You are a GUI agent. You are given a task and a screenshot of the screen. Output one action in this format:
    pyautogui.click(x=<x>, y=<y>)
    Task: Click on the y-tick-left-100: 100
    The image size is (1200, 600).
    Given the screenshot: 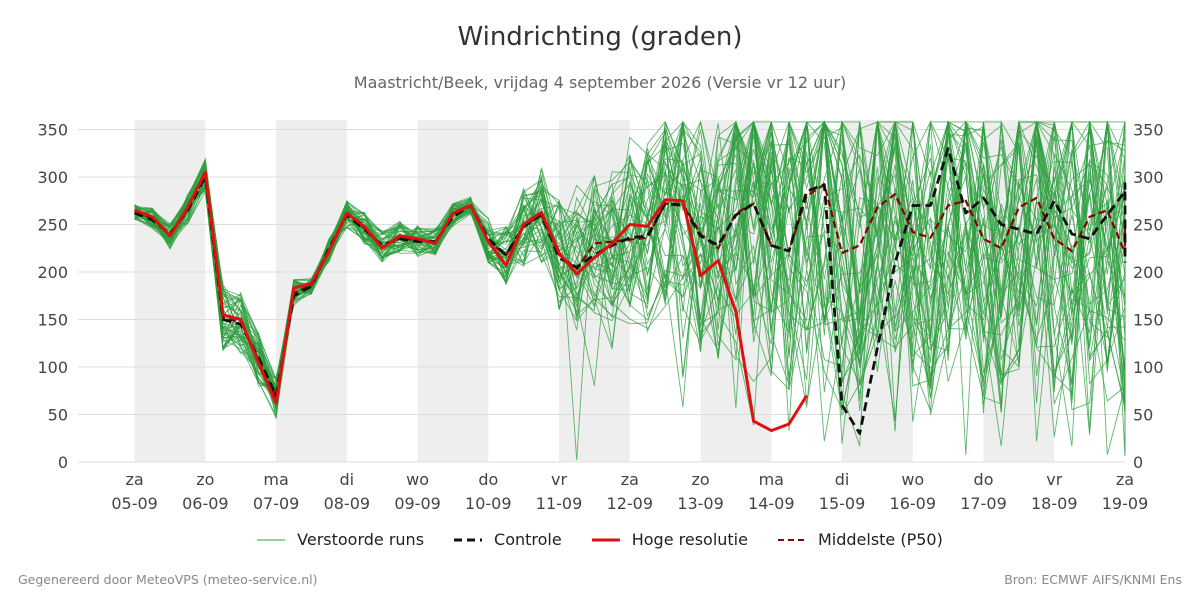 What is the action you would take?
    pyautogui.click(x=52, y=367)
    